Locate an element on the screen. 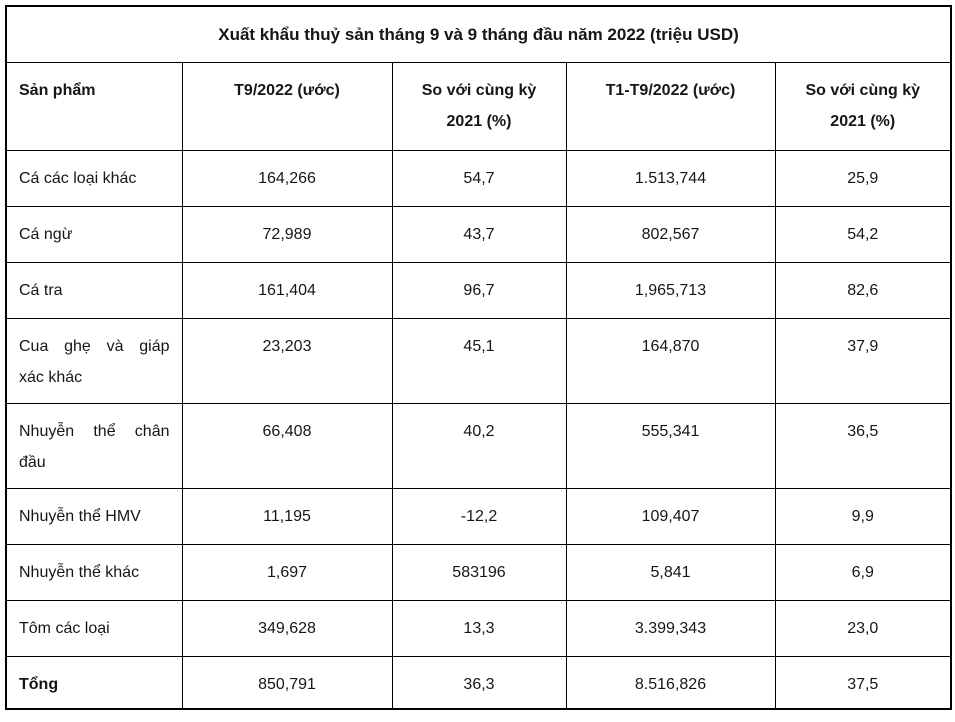 The height and width of the screenshot is (722, 955). product-cell: Nhuyễn thể khác is located at coordinates (94, 572).